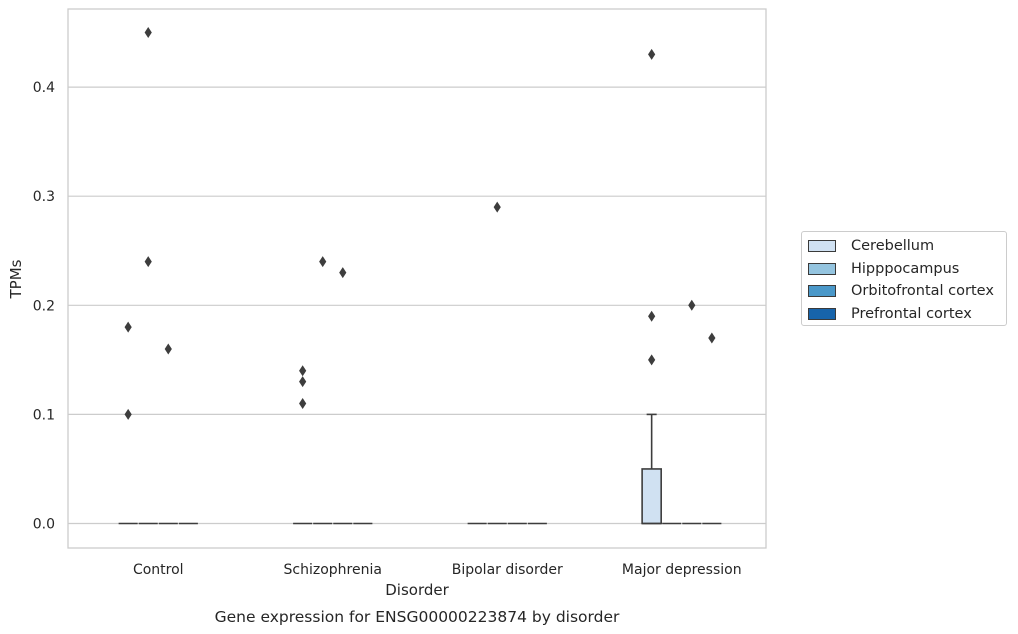 Image resolution: width=1018 pixels, height=634 pixels. I want to click on x-tick-label: Schizophrenia, so click(333, 570).